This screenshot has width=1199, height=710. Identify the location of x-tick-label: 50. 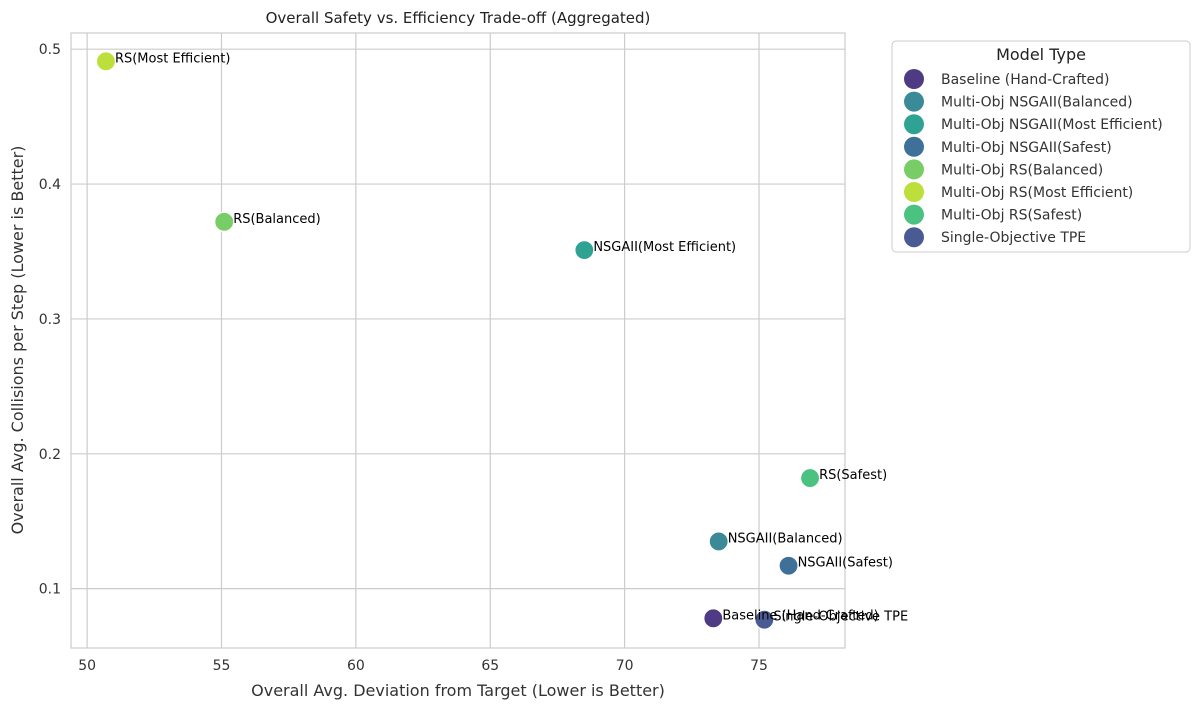
(87, 666).